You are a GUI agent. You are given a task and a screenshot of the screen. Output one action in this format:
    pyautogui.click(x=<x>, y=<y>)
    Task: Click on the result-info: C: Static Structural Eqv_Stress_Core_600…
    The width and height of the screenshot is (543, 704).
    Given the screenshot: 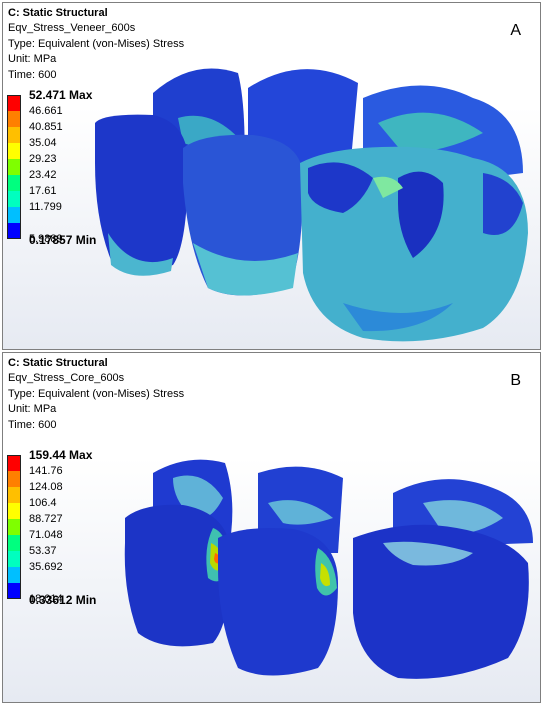 What is the action you would take?
    pyautogui.click(x=96, y=394)
    